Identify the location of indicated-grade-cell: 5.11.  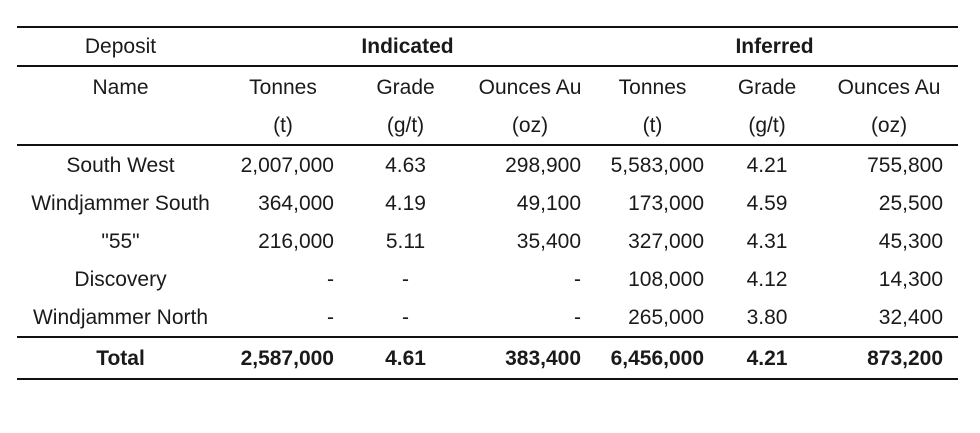
(405, 241).